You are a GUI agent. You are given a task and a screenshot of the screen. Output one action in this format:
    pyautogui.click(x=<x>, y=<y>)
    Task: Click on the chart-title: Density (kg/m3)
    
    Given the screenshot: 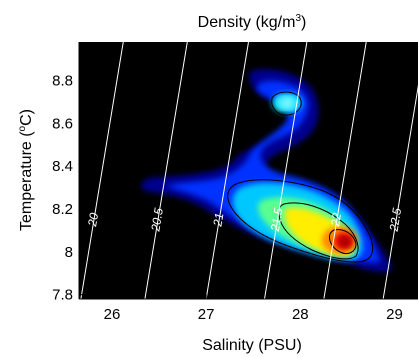 What is the action you would take?
    pyautogui.click(x=252, y=22)
    